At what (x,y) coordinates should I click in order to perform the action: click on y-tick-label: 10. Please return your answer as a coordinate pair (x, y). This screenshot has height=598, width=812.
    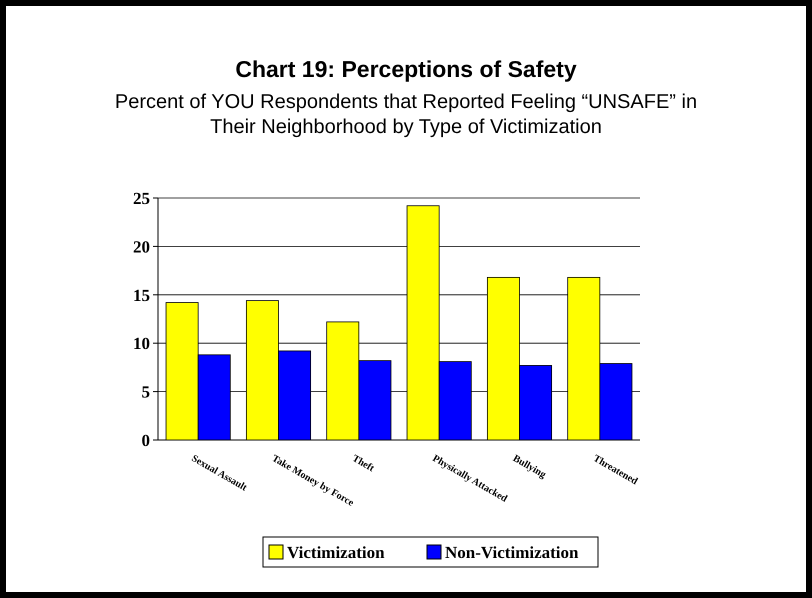
    Looking at the image, I should click on (141, 344).